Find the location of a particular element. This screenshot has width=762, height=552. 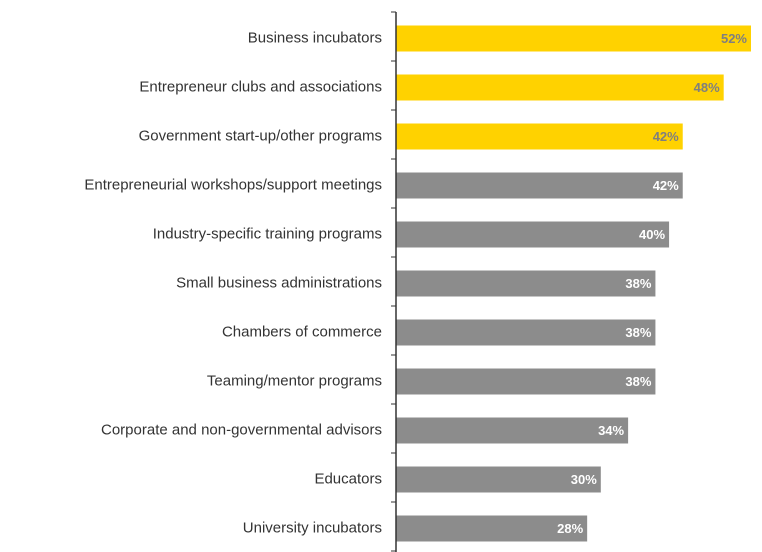

y-tick-label: Industry-specific training programs is located at coordinates (267, 233).